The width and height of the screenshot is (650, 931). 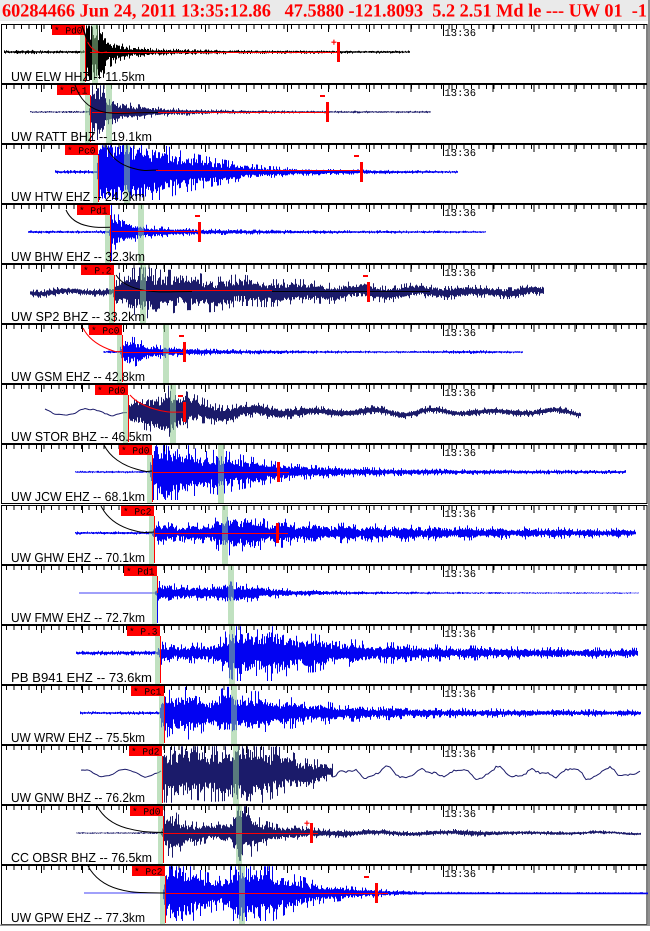 I want to click on svg-text: * P.2, so click(x=97, y=271).